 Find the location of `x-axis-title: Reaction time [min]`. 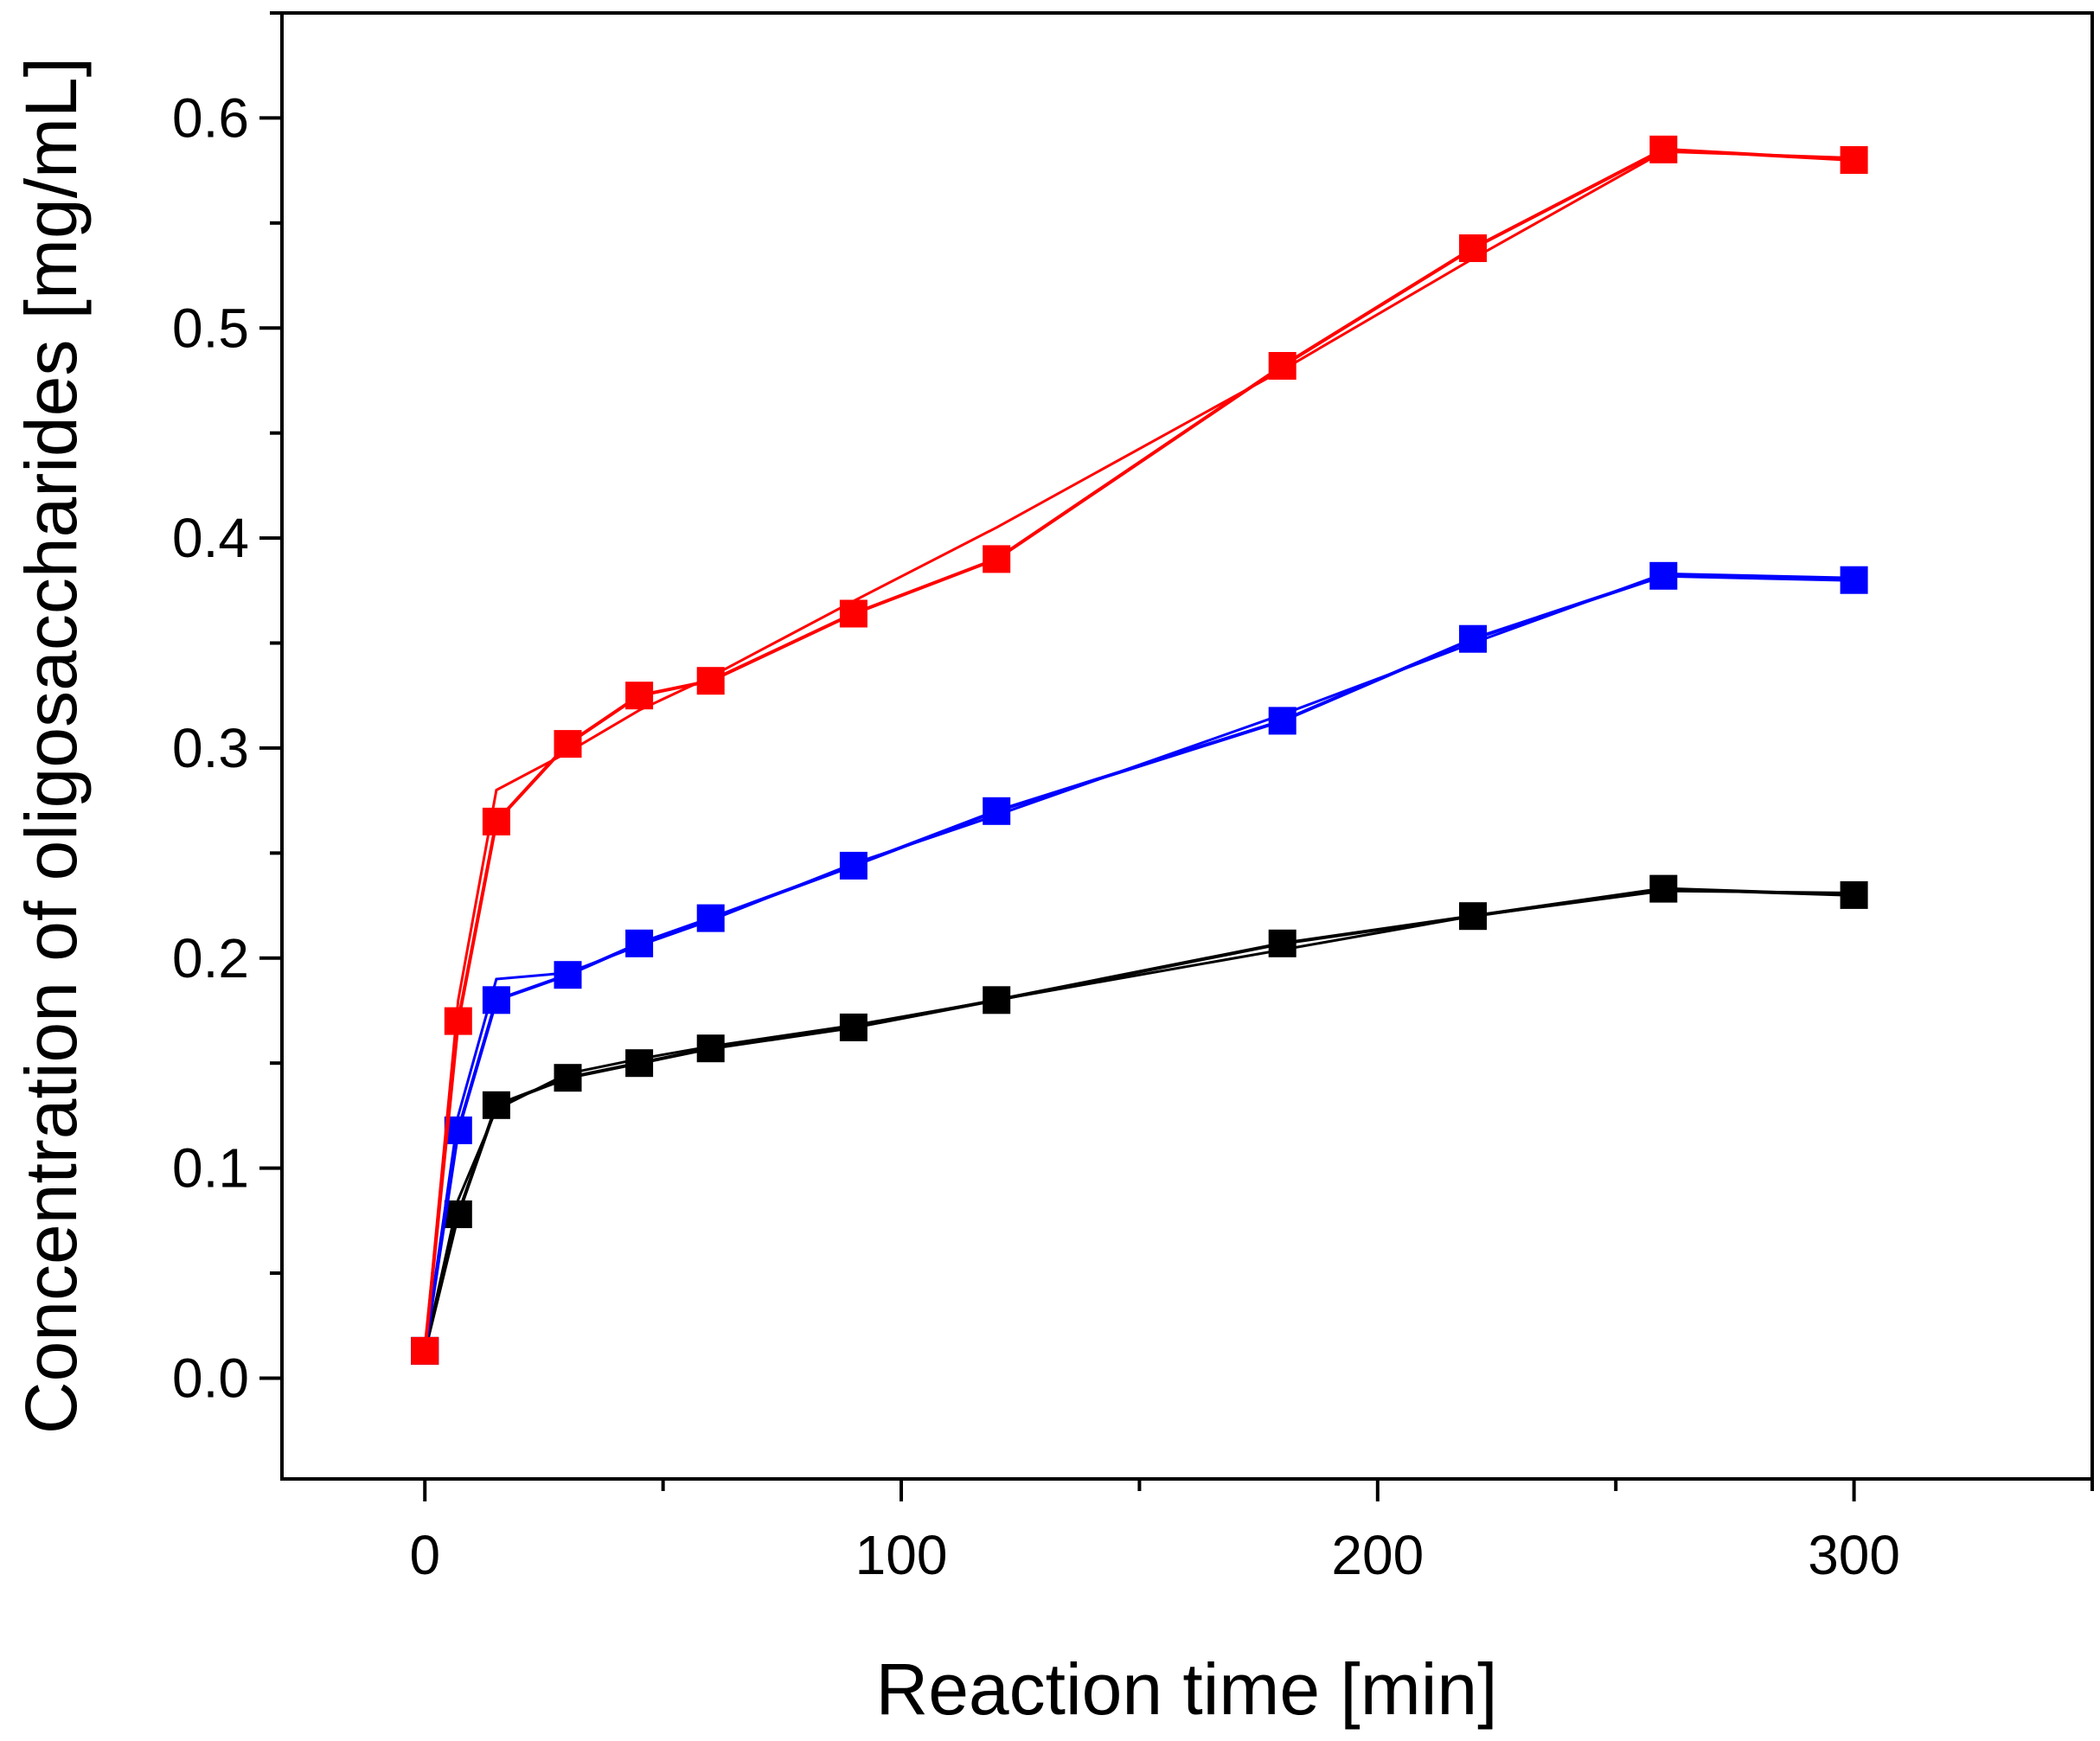

x-axis-title: Reaction time [min] is located at coordinates (1187, 1689).